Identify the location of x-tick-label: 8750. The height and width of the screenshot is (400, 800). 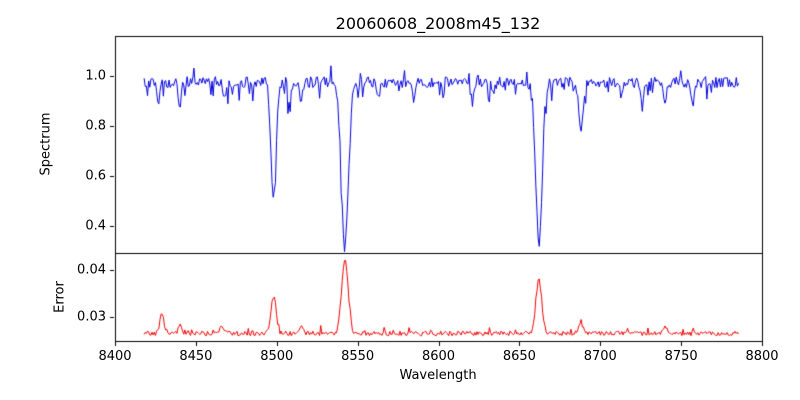
(681, 356).